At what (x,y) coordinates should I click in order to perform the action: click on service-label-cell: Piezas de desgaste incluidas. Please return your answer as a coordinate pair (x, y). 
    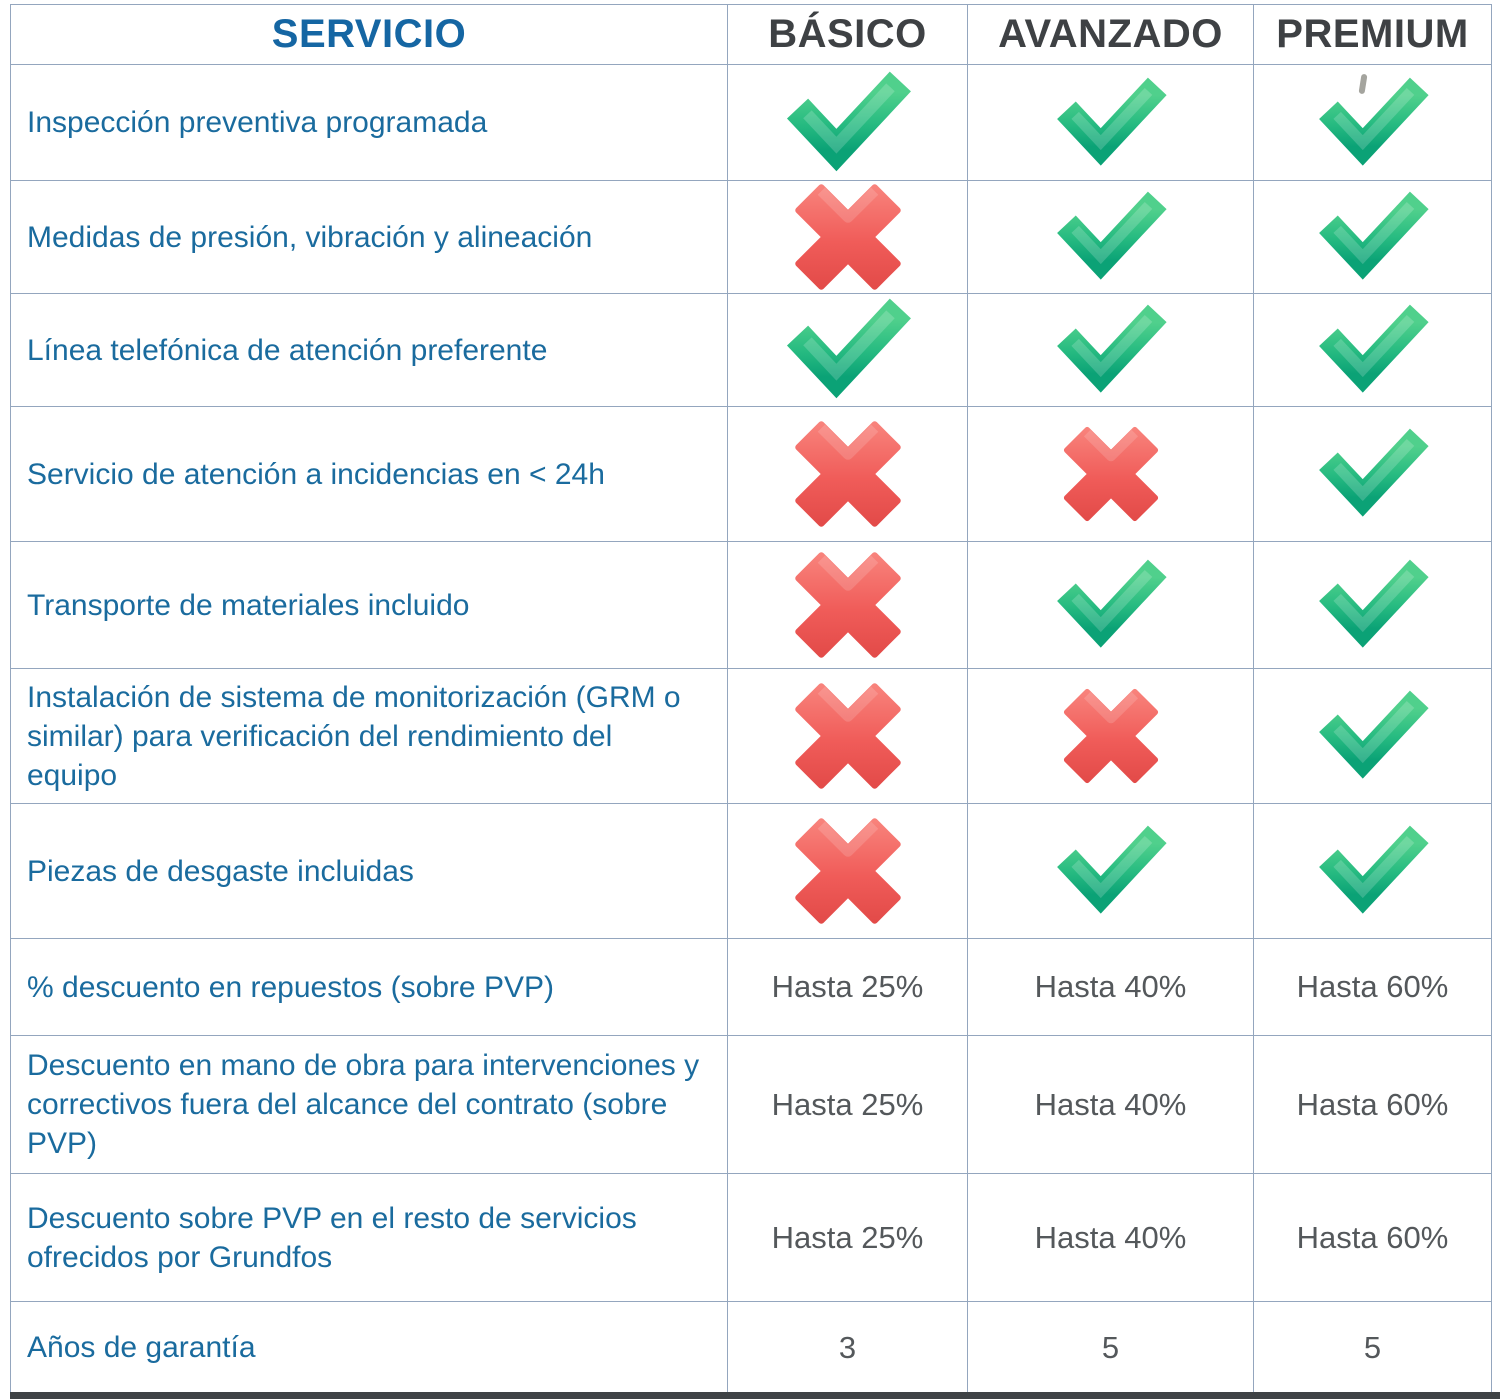
    Looking at the image, I should click on (369, 871).